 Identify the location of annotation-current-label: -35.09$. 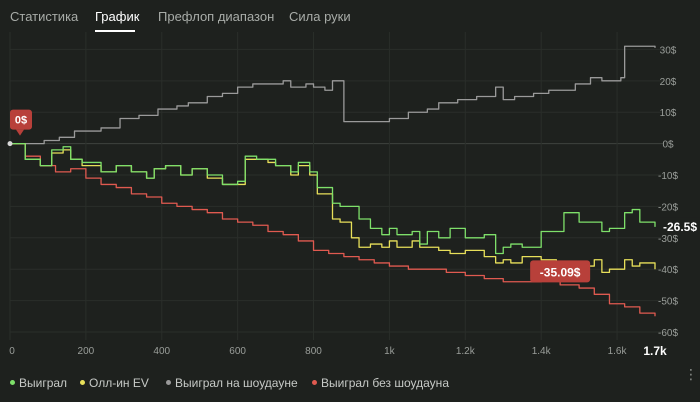
(560, 272).